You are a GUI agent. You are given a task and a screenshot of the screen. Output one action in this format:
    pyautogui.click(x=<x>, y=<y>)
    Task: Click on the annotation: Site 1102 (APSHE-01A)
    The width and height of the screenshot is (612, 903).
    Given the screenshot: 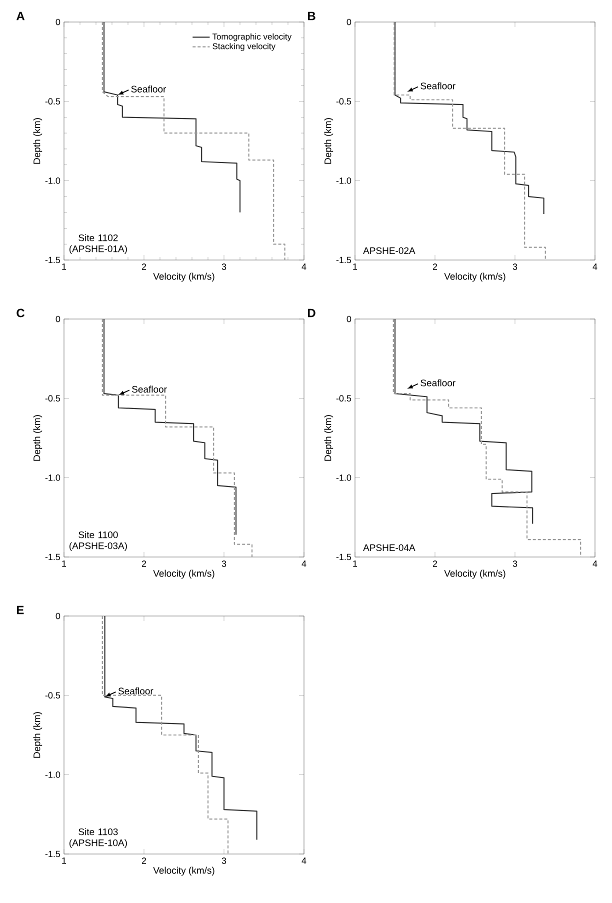 What is the action you would take?
    pyautogui.click(x=98, y=244)
    